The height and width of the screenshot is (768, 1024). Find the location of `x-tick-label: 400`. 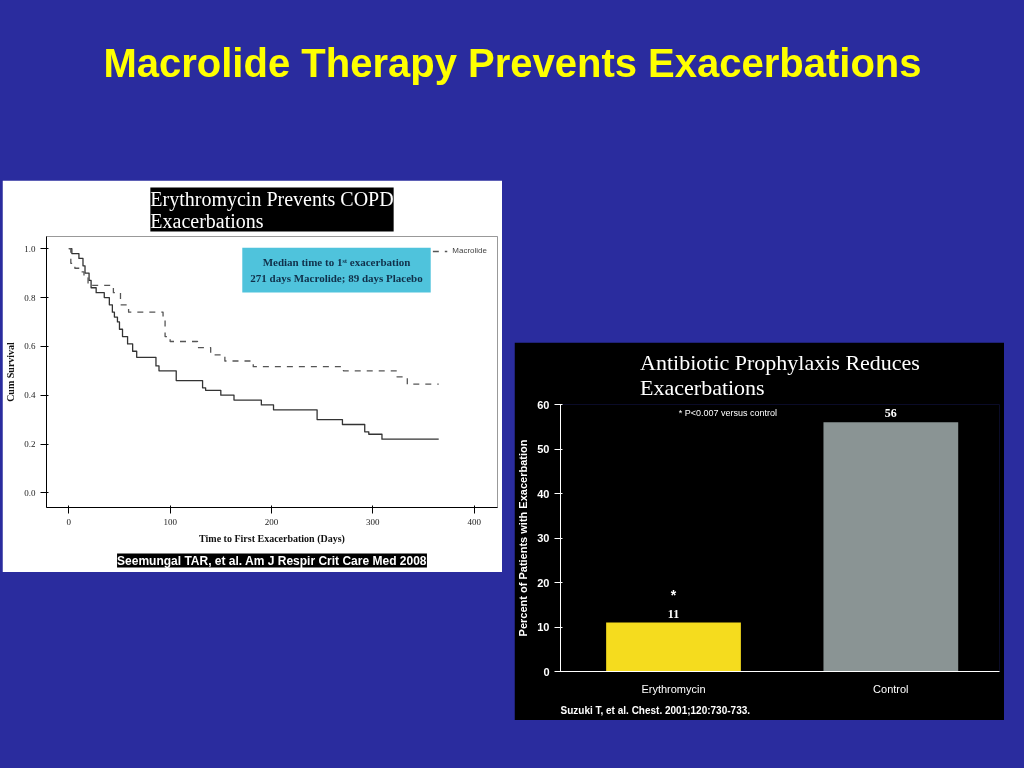

x-tick-label: 400 is located at coordinates (474, 521).